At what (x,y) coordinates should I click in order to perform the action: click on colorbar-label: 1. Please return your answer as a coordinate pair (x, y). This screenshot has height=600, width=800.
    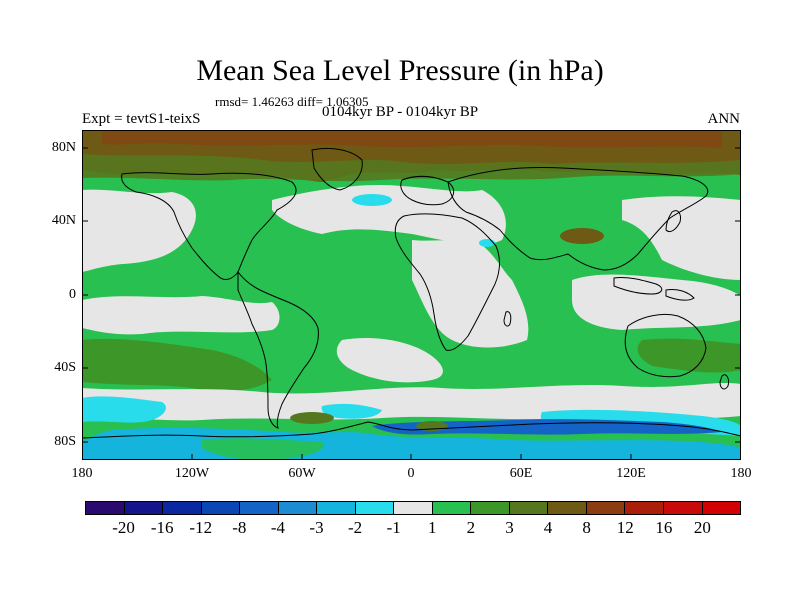
    Looking at the image, I should click on (432, 527).